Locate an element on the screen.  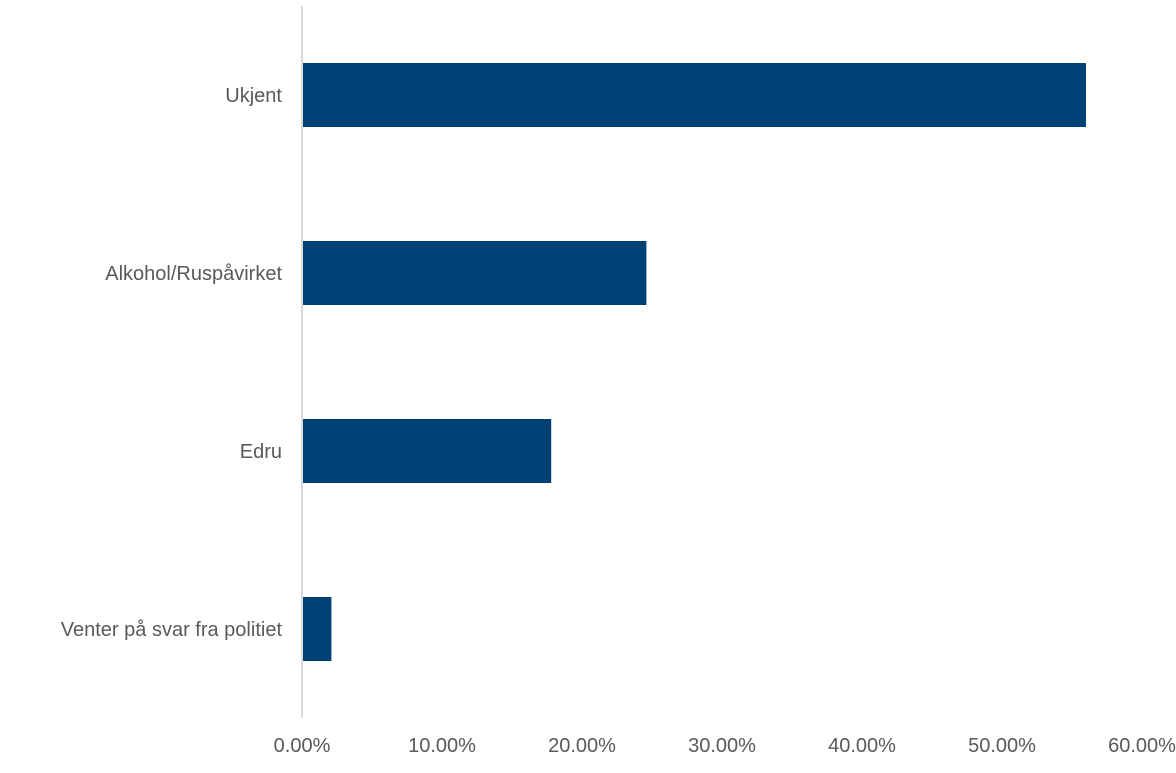
x-tick-label: 10.00% is located at coordinates (442, 746).